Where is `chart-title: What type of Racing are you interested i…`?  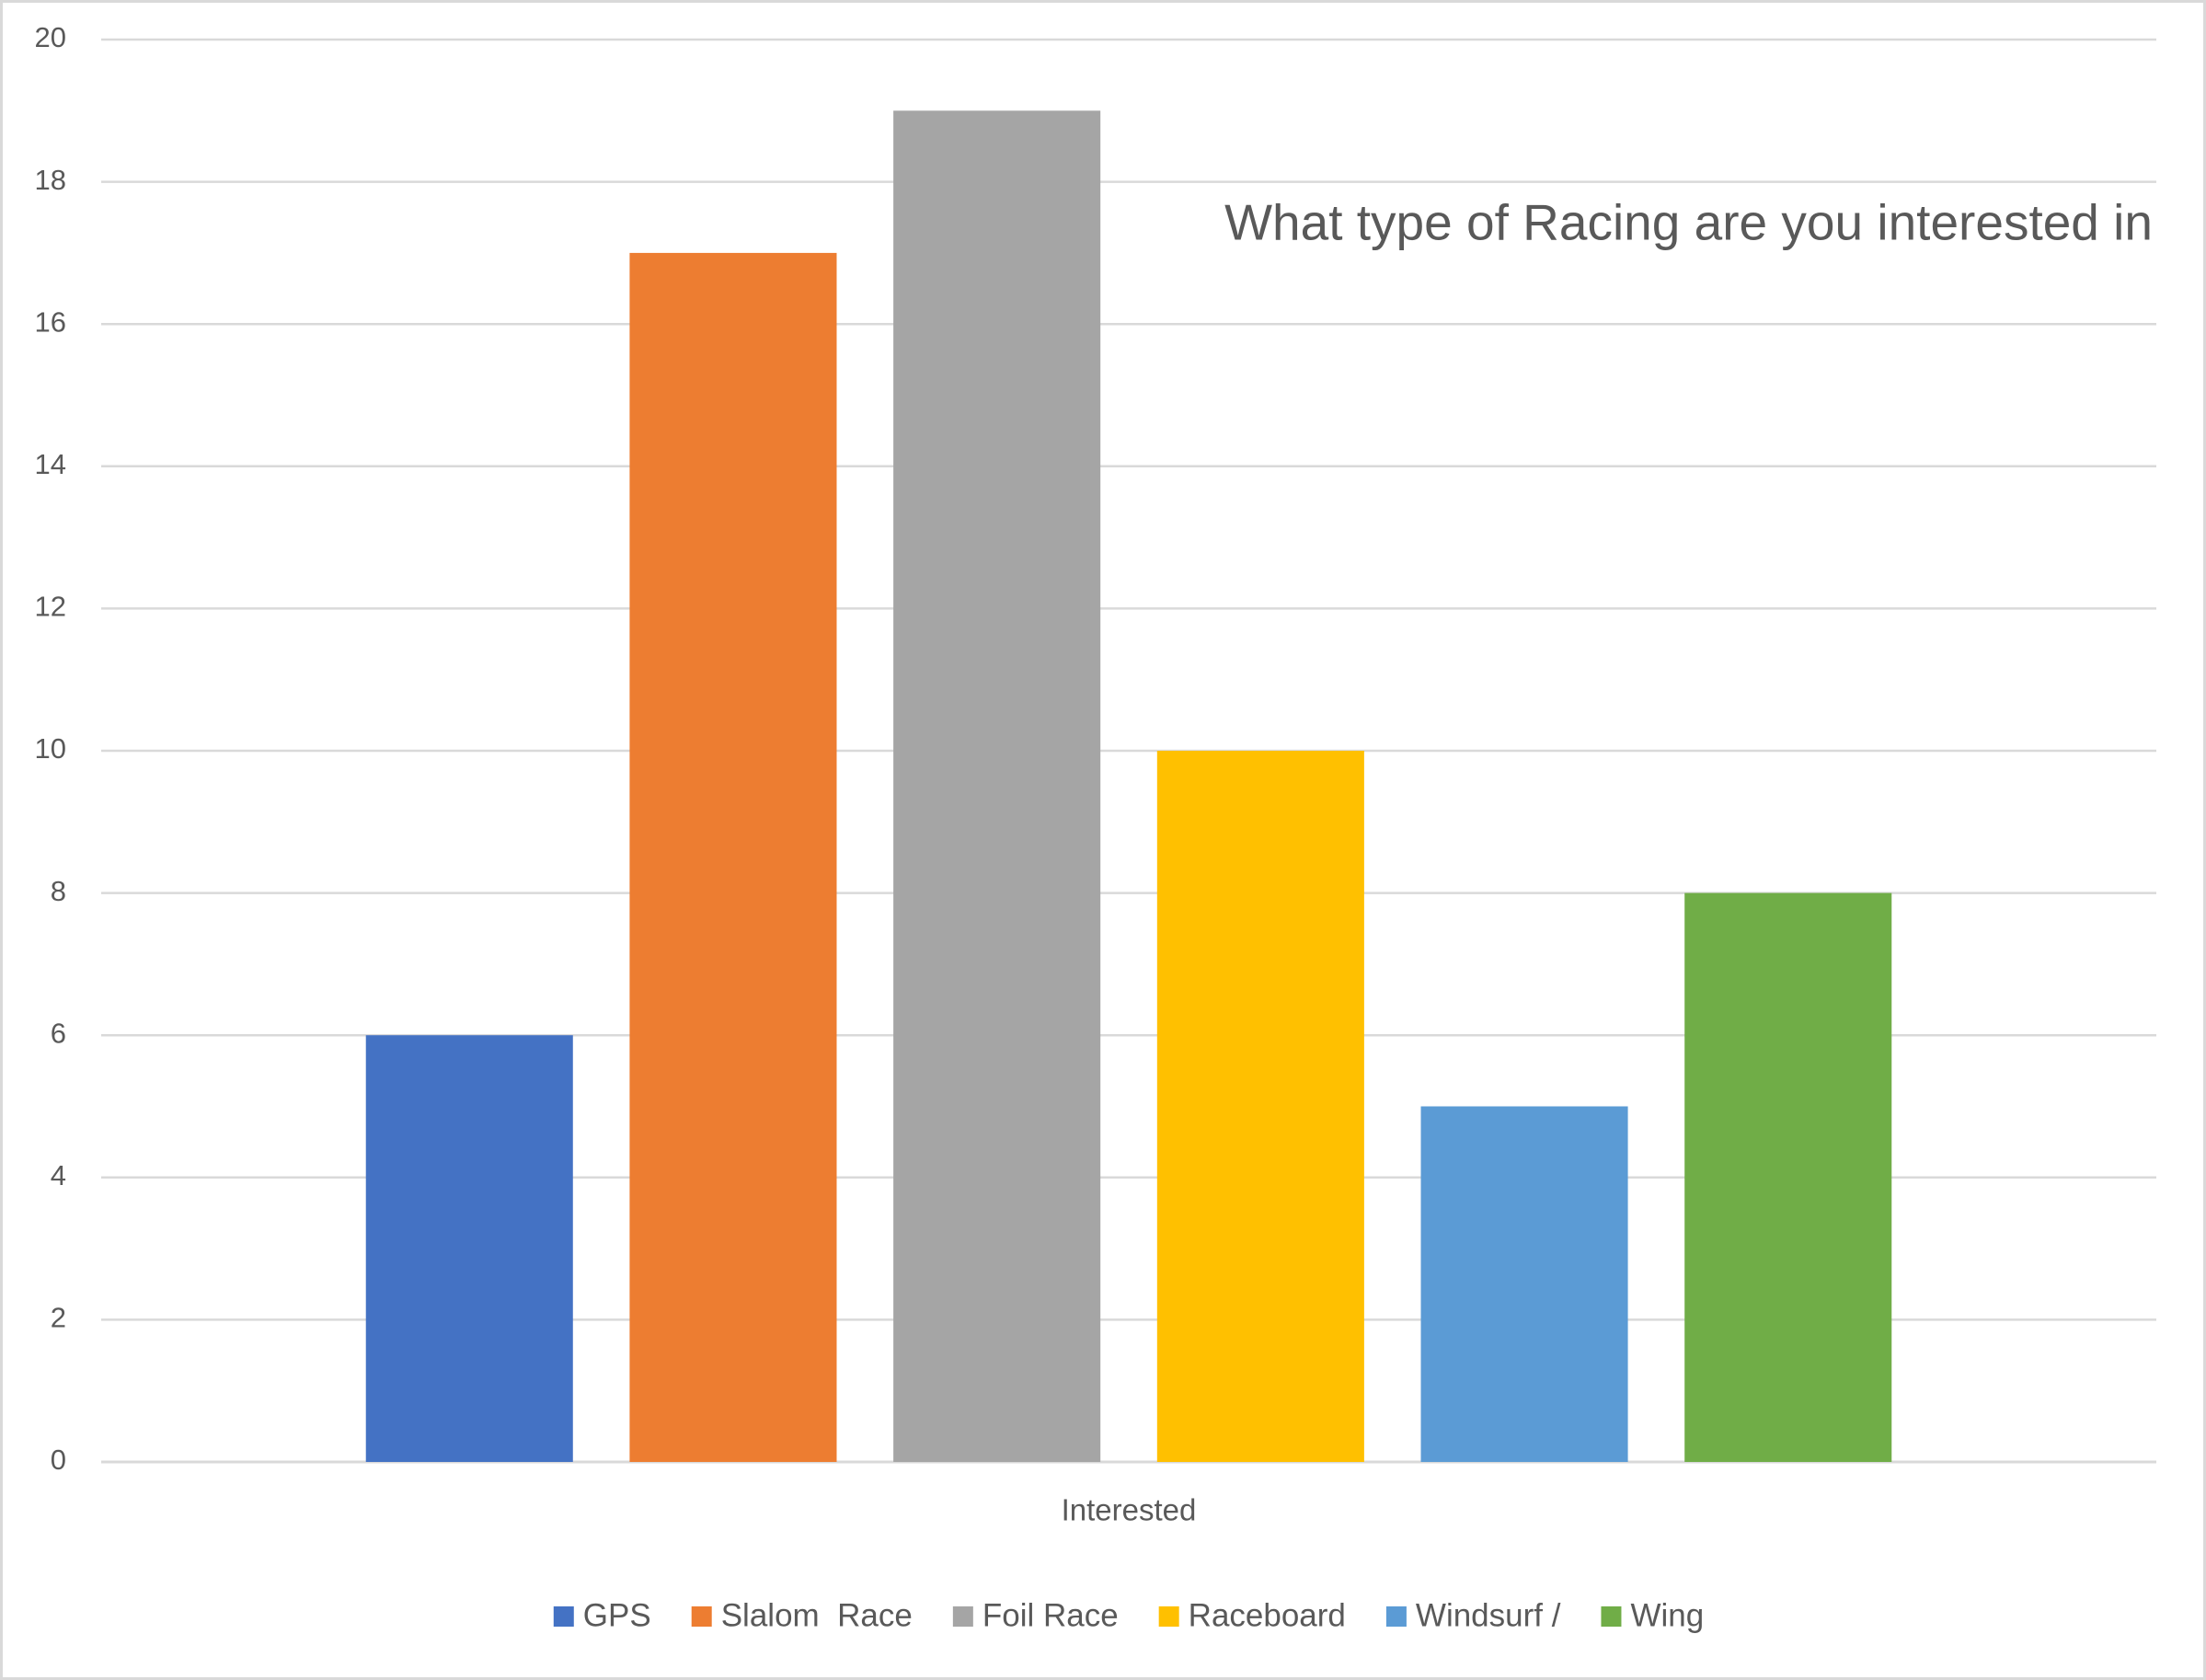
chart-title: What type of Racing are you interested i… is located at coordinates (1689, 222).